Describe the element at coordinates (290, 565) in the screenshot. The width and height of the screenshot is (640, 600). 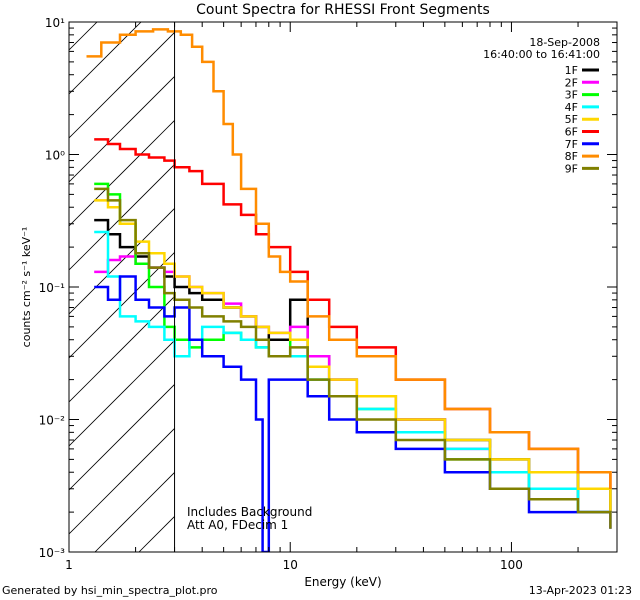
I see `x-tick-label: 10` at that location.